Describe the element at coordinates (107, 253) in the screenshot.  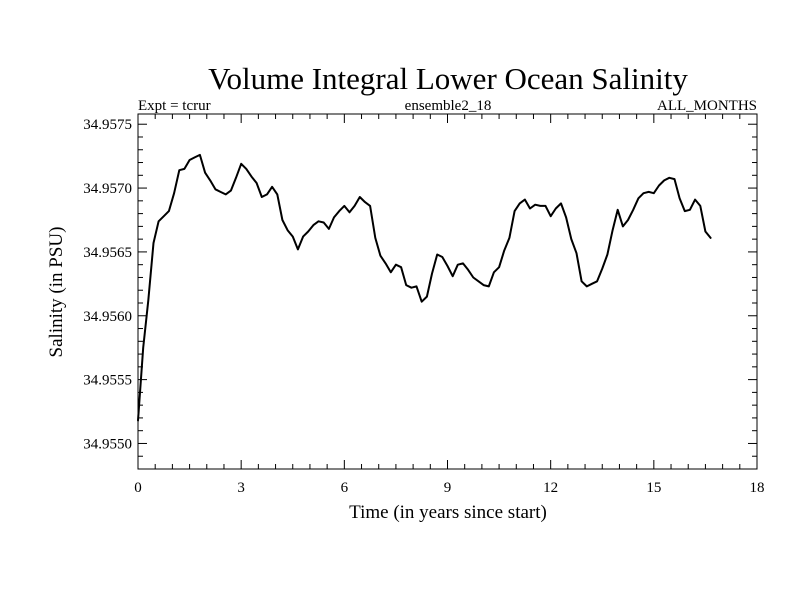
I see `y-tick-label: 34.9565` at that location.